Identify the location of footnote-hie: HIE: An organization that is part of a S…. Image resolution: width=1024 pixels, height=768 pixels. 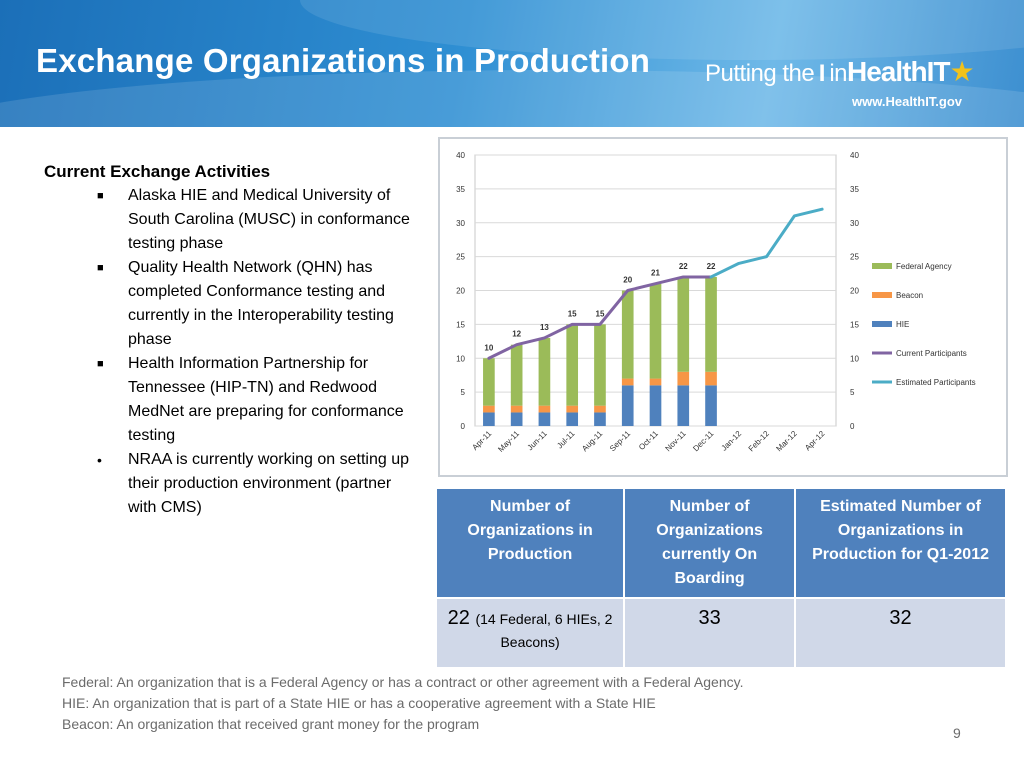
(359, 703).